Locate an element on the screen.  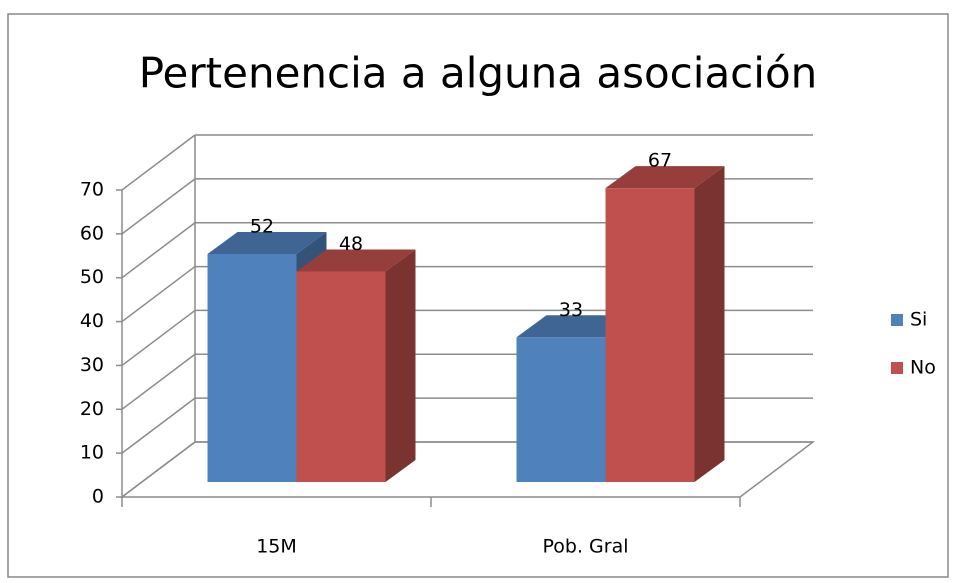
x-tick-label: Pob. Gral is located at coordinates (585, 547).